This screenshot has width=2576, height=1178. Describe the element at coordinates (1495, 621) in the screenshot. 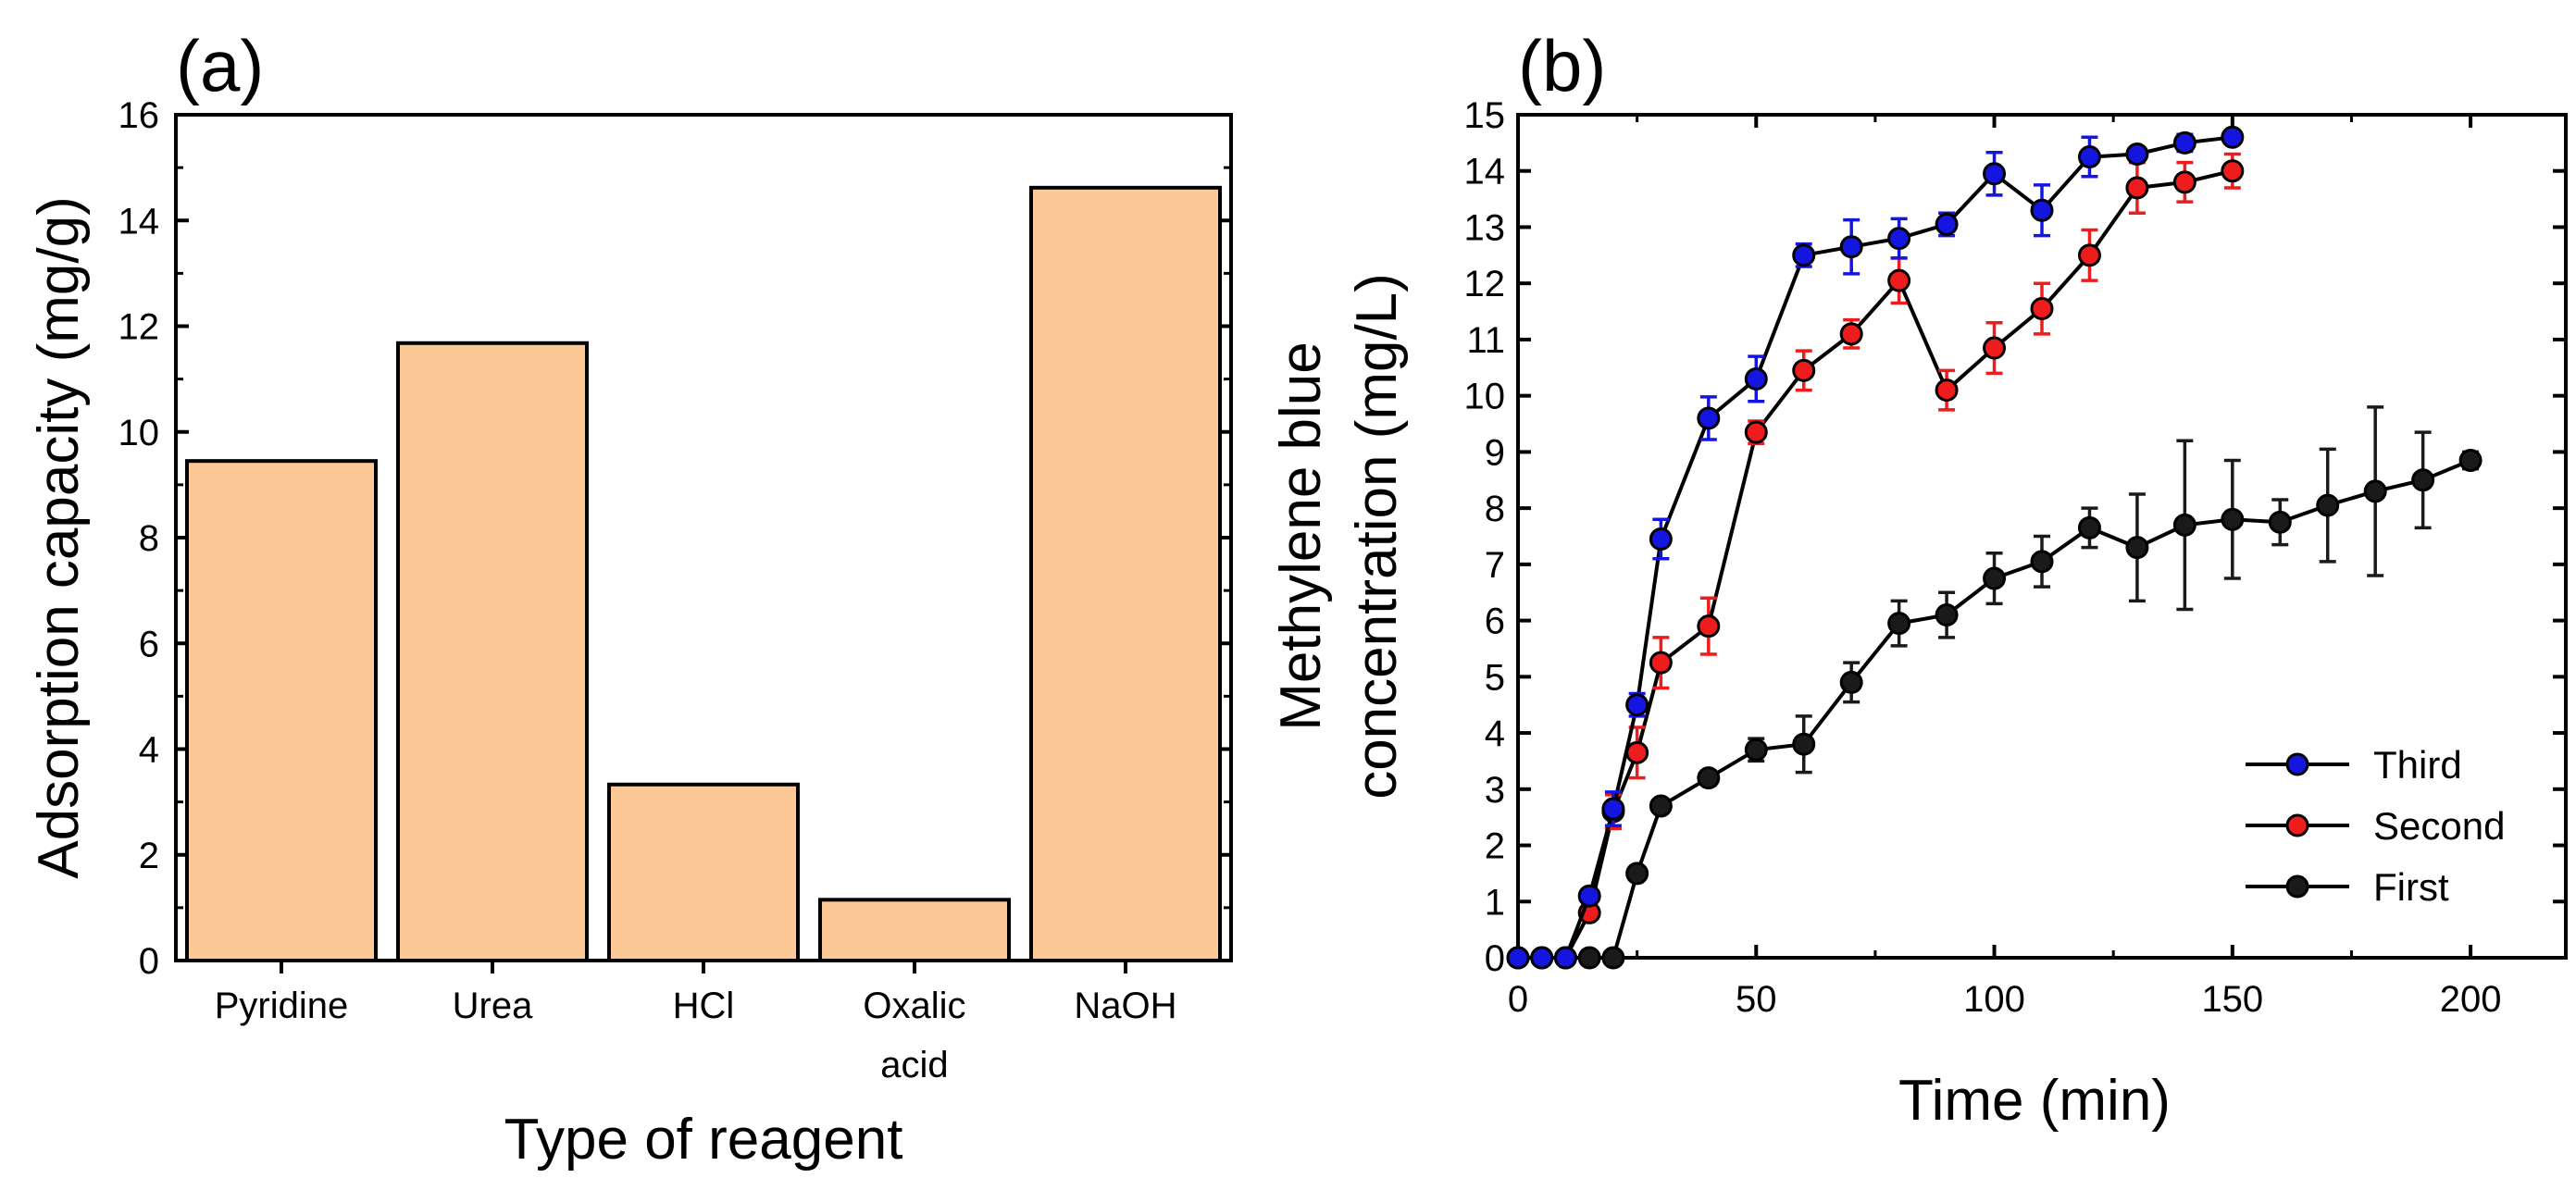

I see `y-tick-label: 6` at that location.